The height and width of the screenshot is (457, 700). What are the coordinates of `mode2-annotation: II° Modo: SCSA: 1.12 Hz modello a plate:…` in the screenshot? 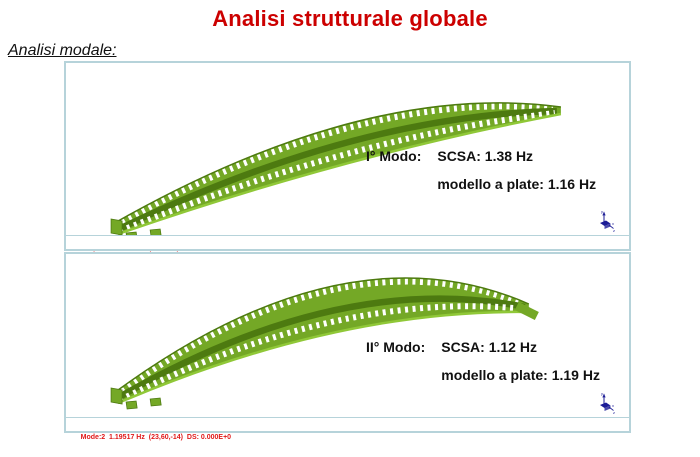 It's located at (483, 361).